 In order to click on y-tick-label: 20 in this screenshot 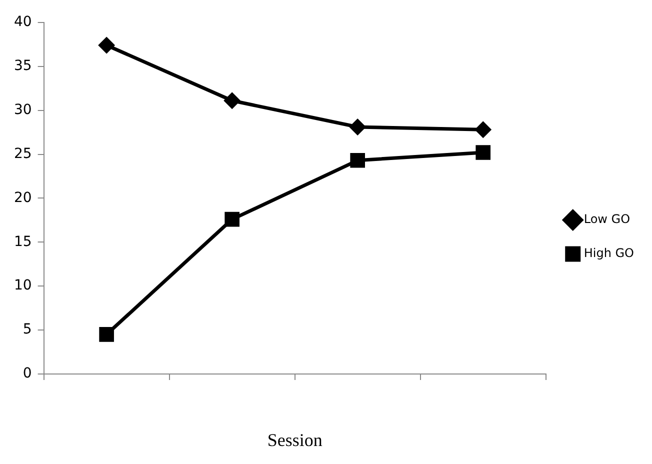, I will do `click(23, 198)`.